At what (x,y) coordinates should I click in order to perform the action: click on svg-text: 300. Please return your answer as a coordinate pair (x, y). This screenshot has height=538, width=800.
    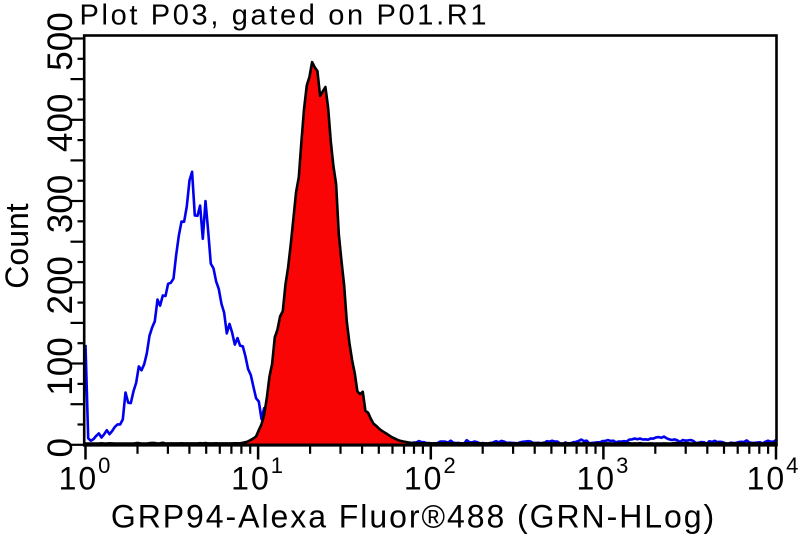
    Looking at the image, I should click on (60, 204).